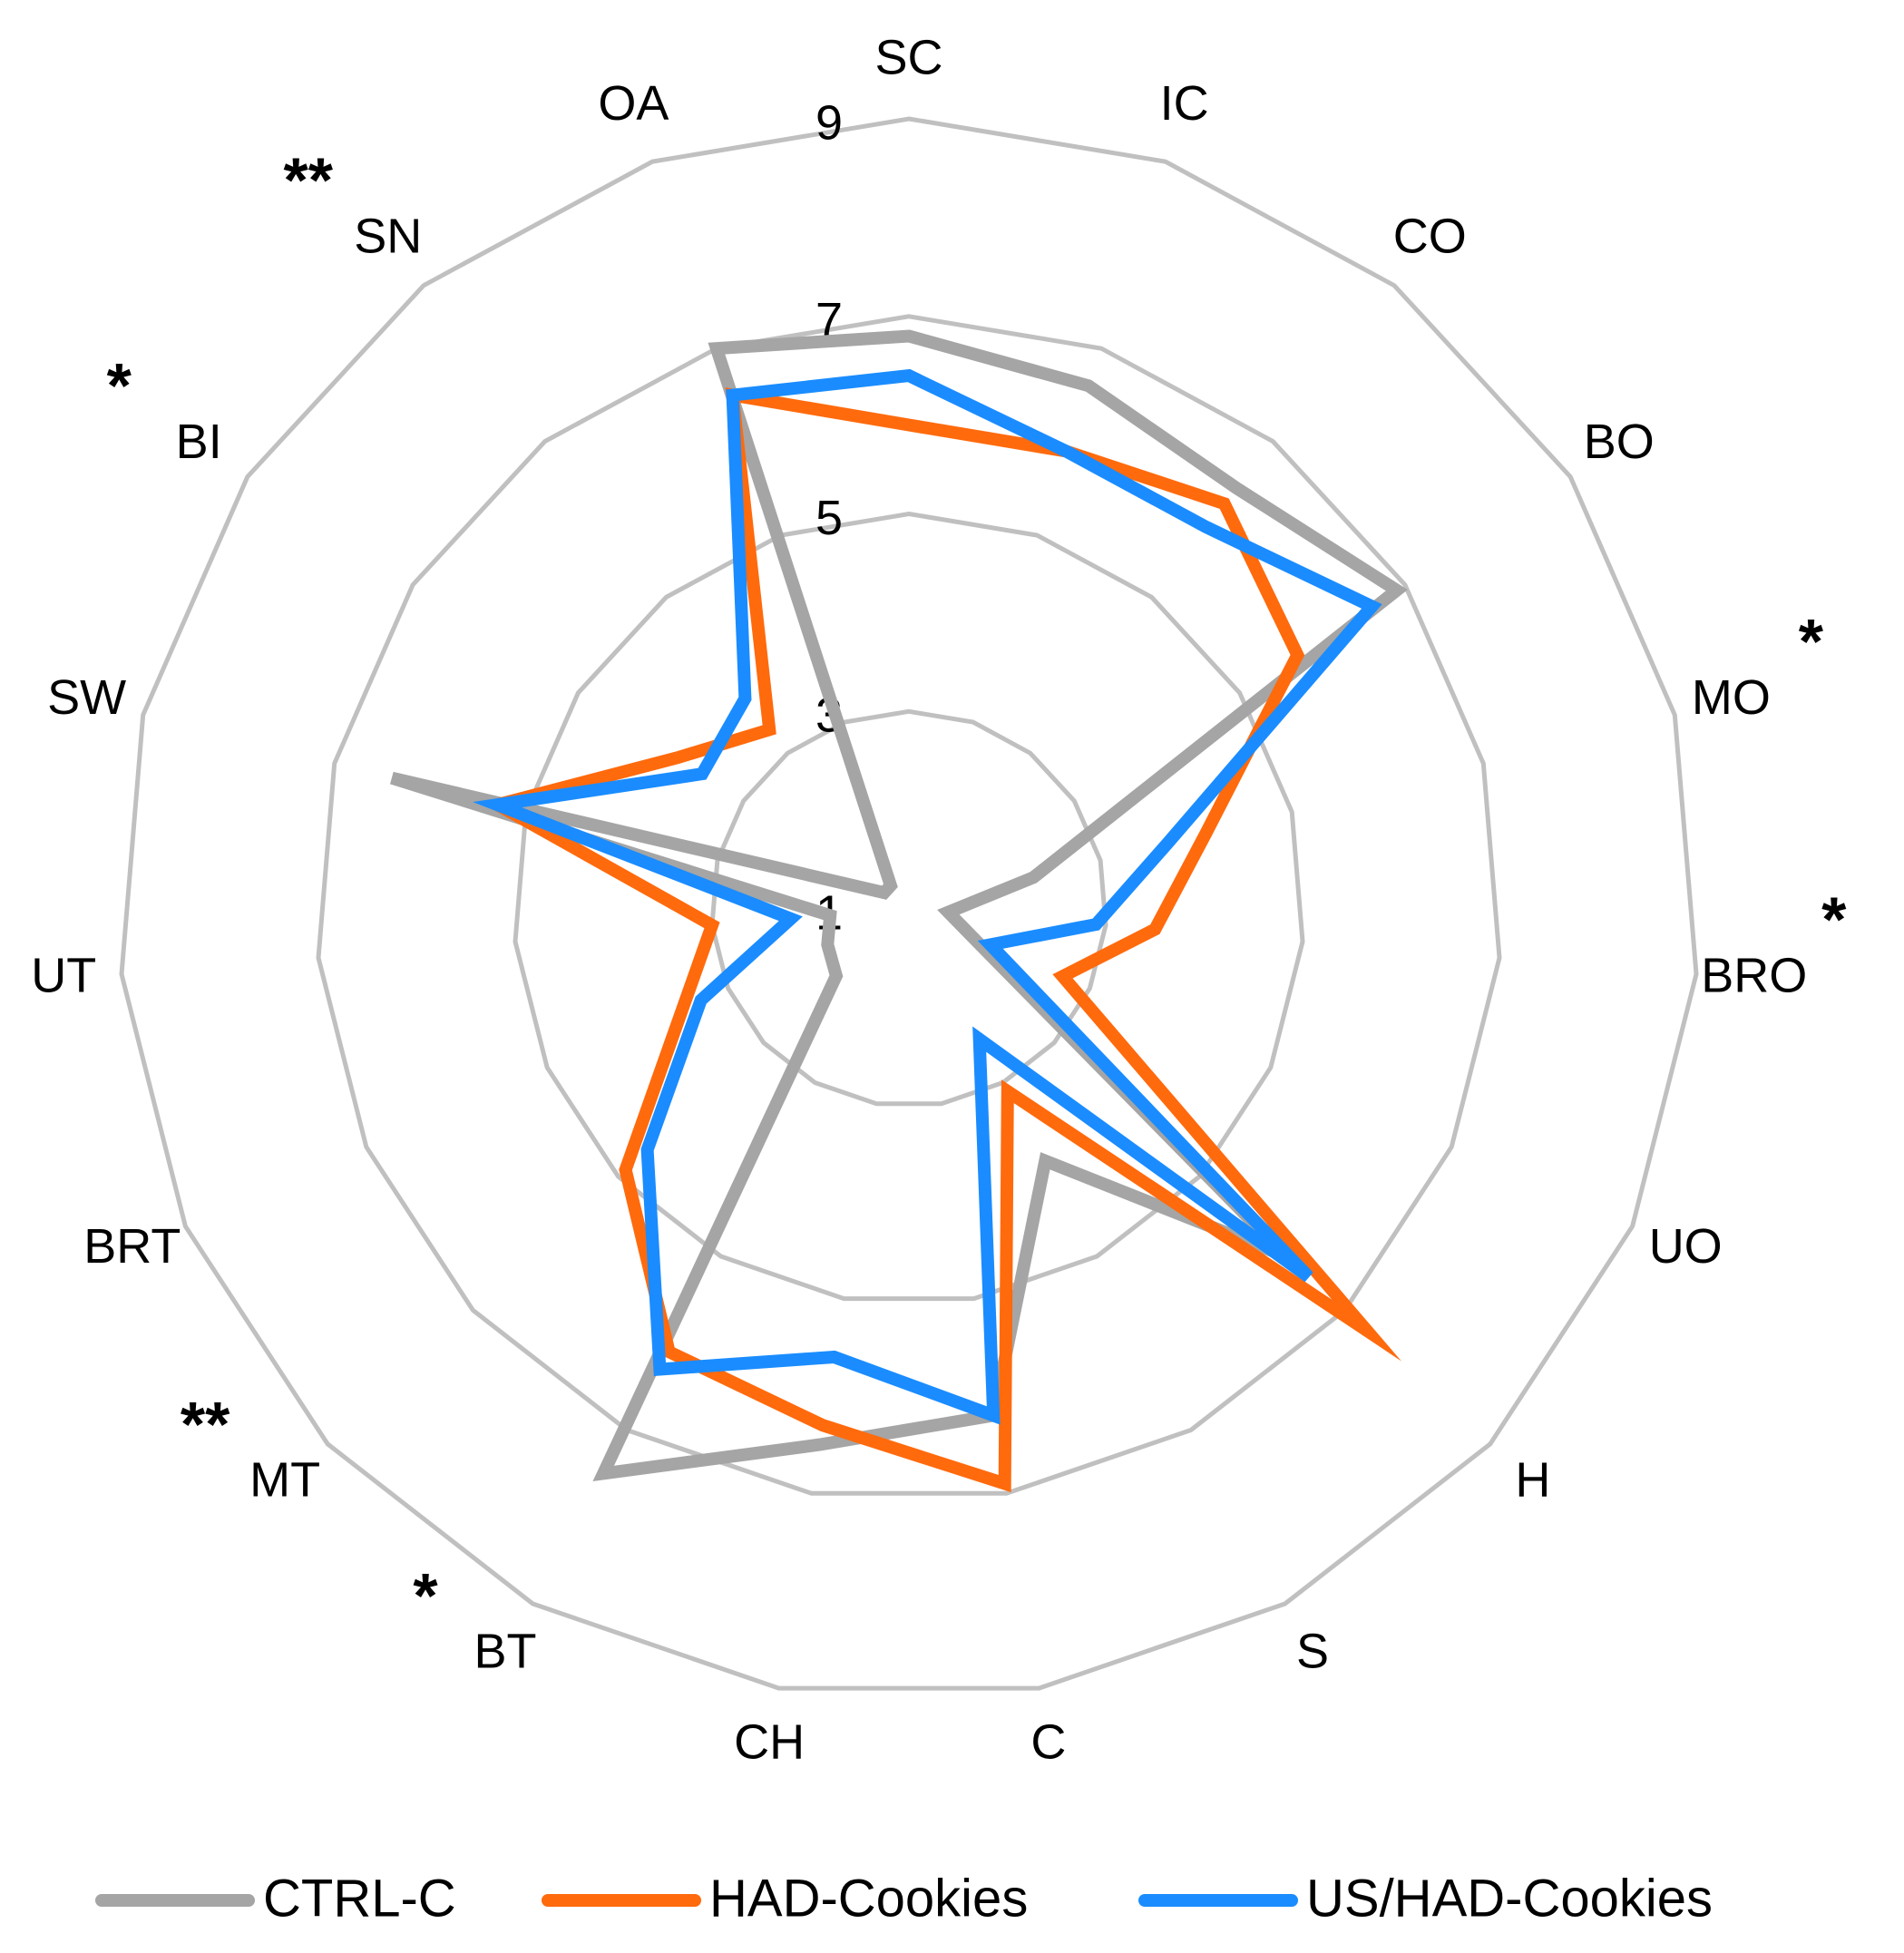 This screenshot has width=1904, height=1953. What do you see at coordinates (770, 1741) in the screenshot?
I see `category-label: CH` at bounding box center [770, 1741].